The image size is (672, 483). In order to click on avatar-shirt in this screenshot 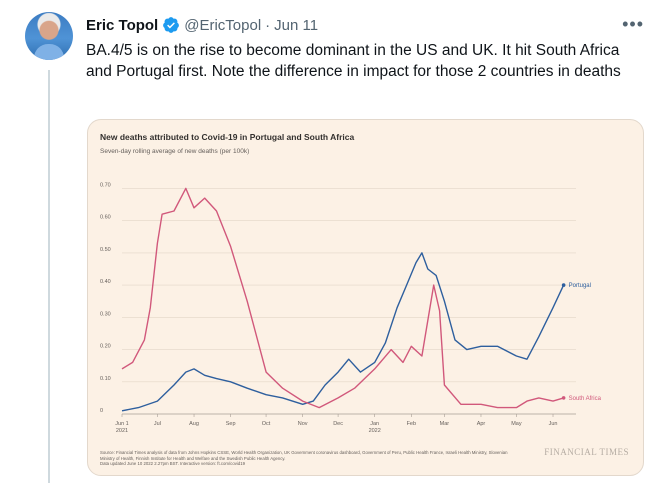, I will do `click(49, 52)`.